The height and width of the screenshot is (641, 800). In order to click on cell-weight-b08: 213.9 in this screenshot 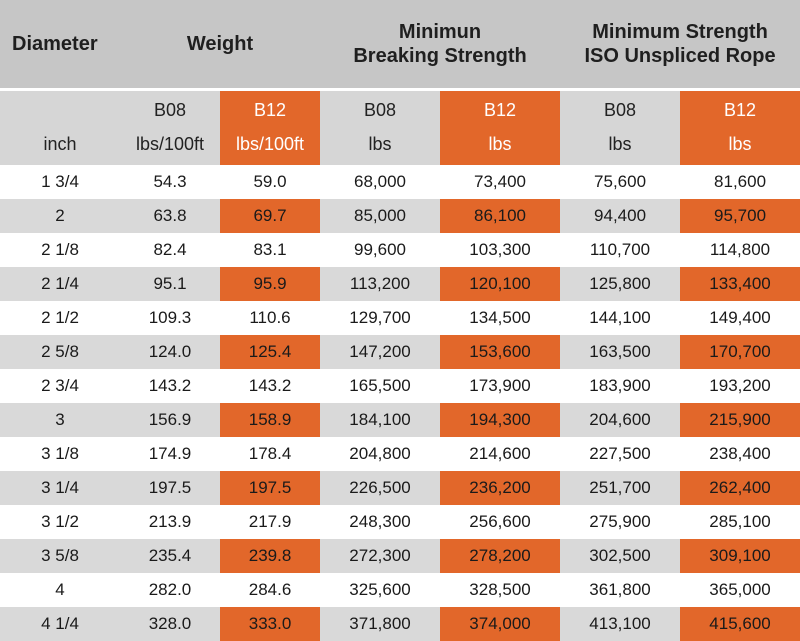, I will do `click(170, 521)`.